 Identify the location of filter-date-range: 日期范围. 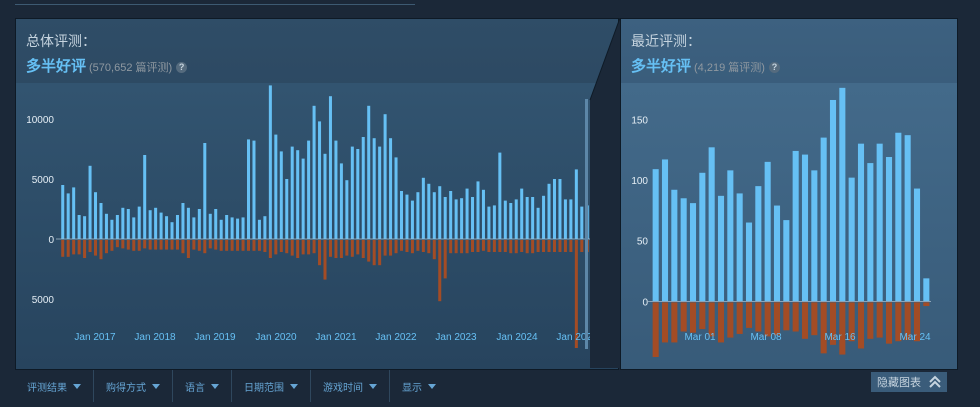
(271, 386).